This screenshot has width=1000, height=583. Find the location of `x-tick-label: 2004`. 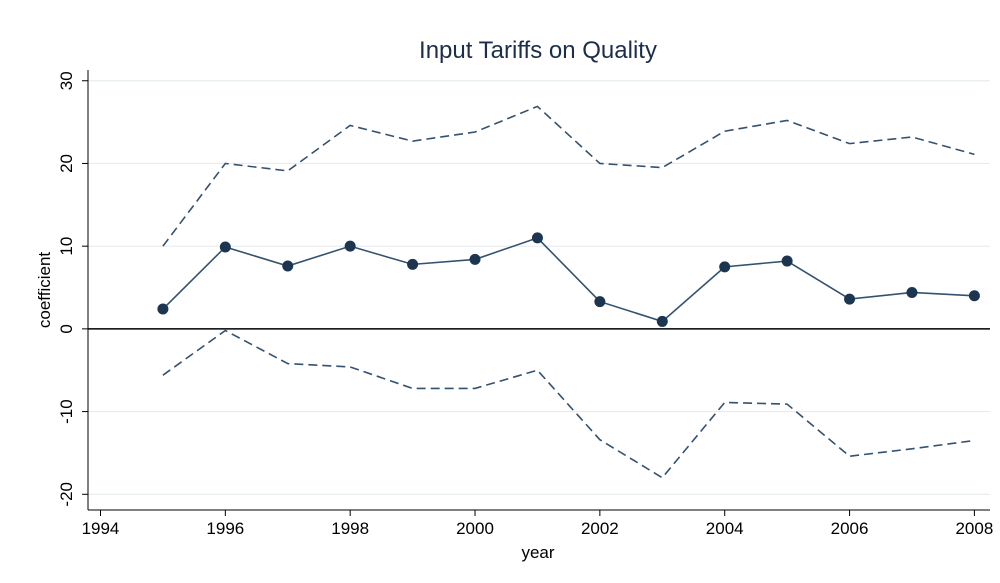

x-tick-label: 2004 is located at coordinates (725, 528).